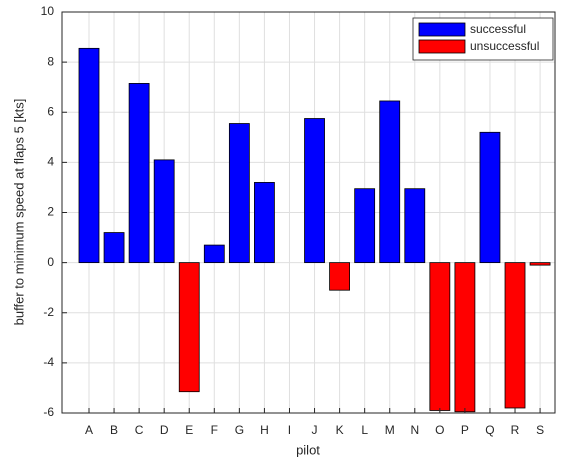  What do you see at coordinates (50, 212) in the screenshot?
I see `y-tick-label: 2` at bounding box center [50, 212].